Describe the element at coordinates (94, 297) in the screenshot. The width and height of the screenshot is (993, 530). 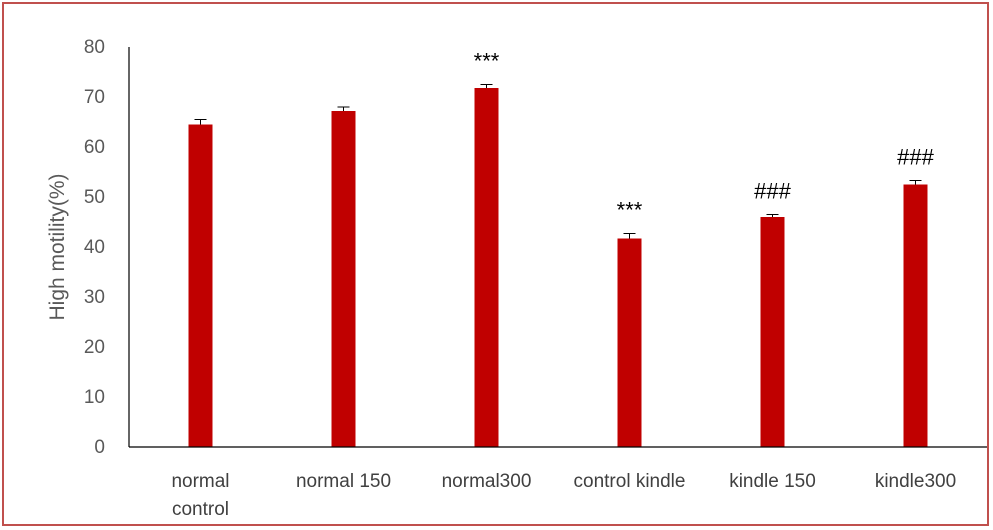
I see `y-tick-label: 30` at that location.